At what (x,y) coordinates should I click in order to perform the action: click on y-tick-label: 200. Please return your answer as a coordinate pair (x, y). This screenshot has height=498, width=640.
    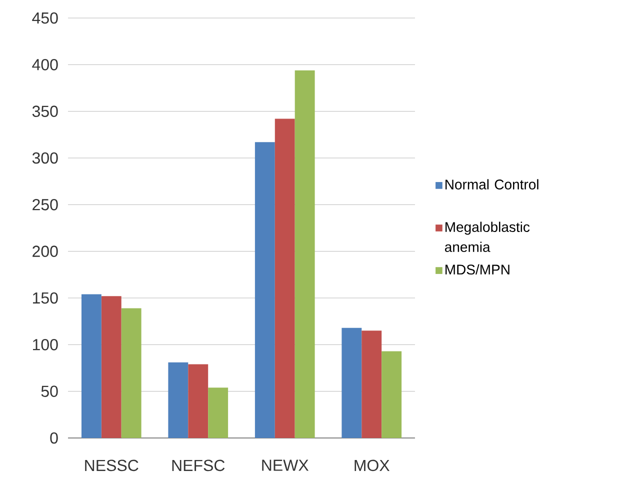
    Looking at the image, I should click on (45, 251).